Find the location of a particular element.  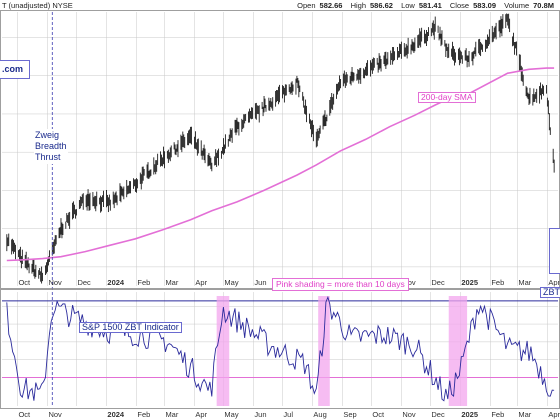

low-label: Low is located at coordinates (408, 5).